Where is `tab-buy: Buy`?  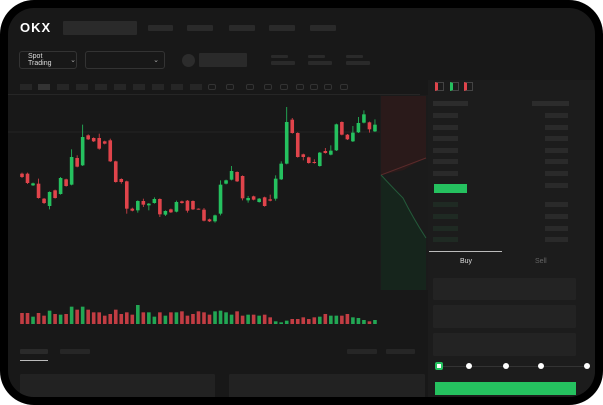
tab-buy: Buy is located at coordinates (466, 261).